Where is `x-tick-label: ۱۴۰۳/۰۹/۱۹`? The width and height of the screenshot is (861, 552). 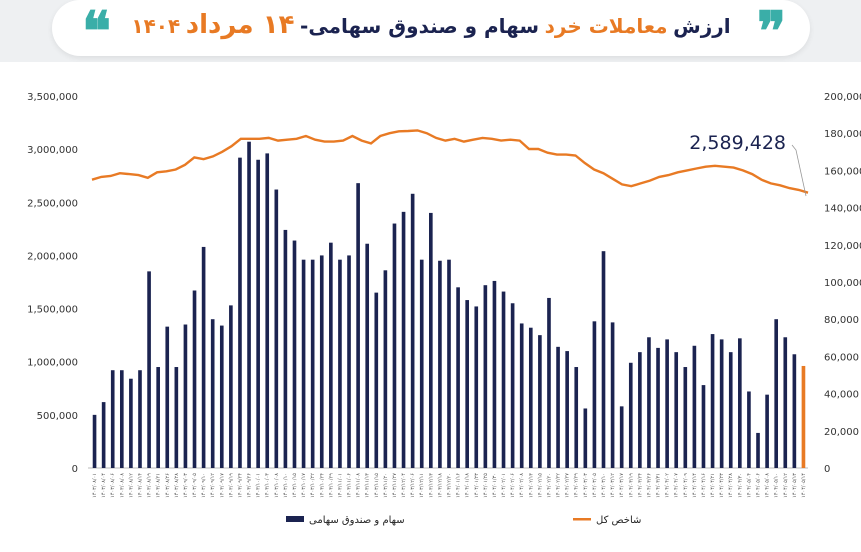 x-tick-label: ۱۴۰۳/۰۹/۱۹ is located at coordinates (231, 485).